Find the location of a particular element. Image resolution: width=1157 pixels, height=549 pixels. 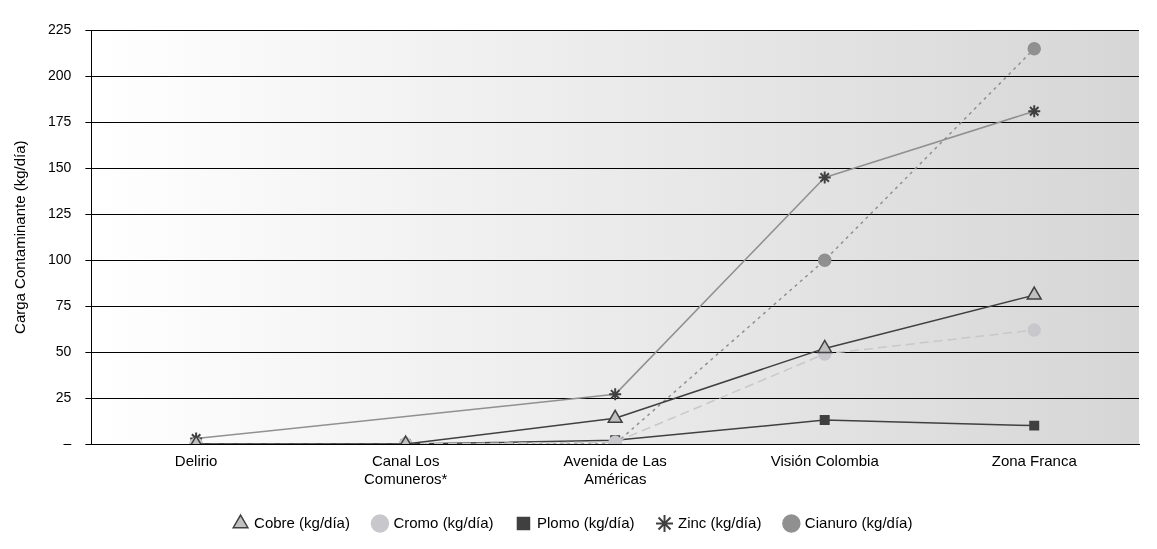

y-tick-label: 200 is located at coordinates (60, 75).